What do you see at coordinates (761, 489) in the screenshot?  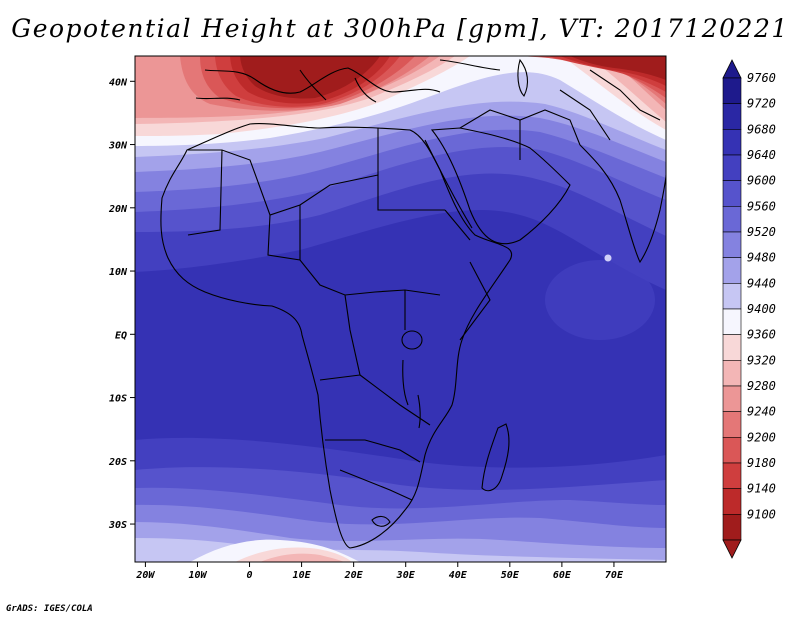 I see `colorbar-label: 9140` at bounding box center [761, 489].